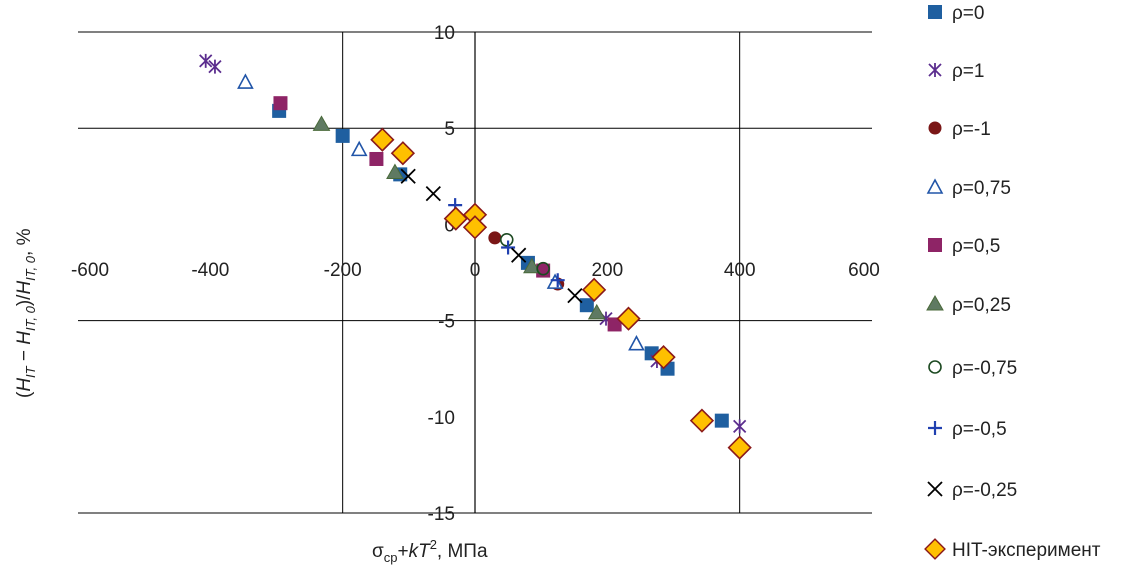 The image size is (1135, 583). Describe the element at coordinates (441, 418) in the screenshot. I see `y-tick-label: -10` at that location.